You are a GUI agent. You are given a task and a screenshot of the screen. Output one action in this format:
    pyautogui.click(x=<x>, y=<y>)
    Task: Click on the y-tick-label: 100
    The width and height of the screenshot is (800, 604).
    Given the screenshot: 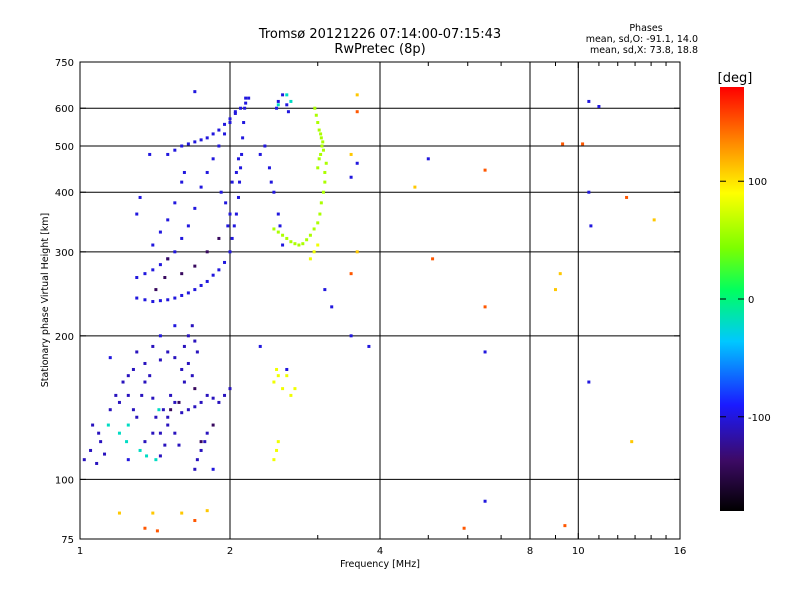 What is the action you would take?
    pyautogui.click(x=64, y=480)
    